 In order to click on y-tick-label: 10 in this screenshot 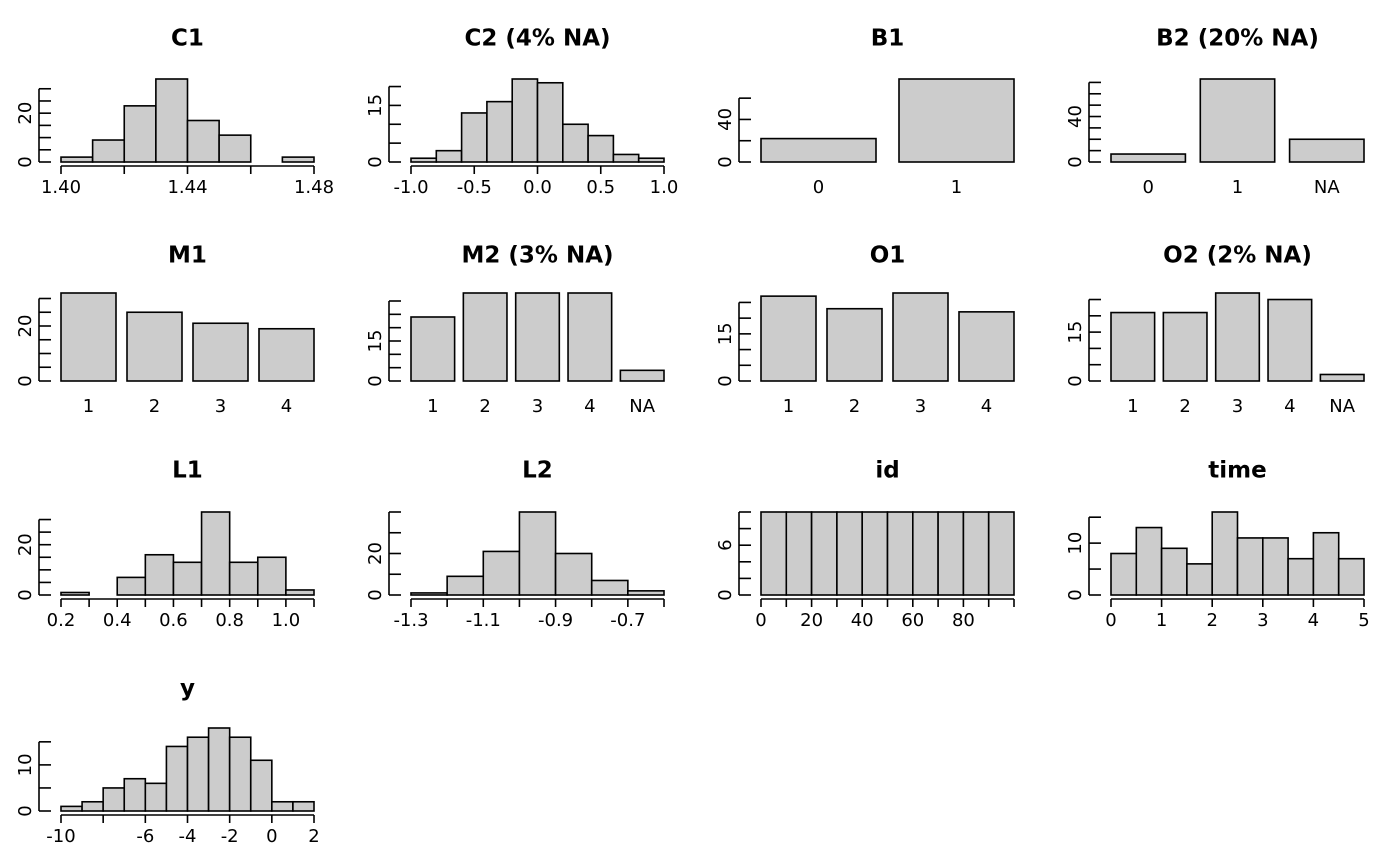, I will do `click(25, 764)`.